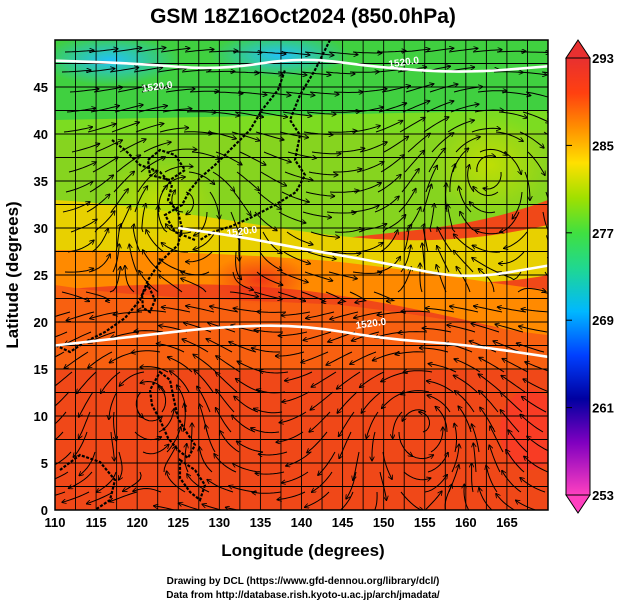  Describe the element at coordinates (603, 320) in the screenshot. I see `colorbar-tick-label: 269` at that location.